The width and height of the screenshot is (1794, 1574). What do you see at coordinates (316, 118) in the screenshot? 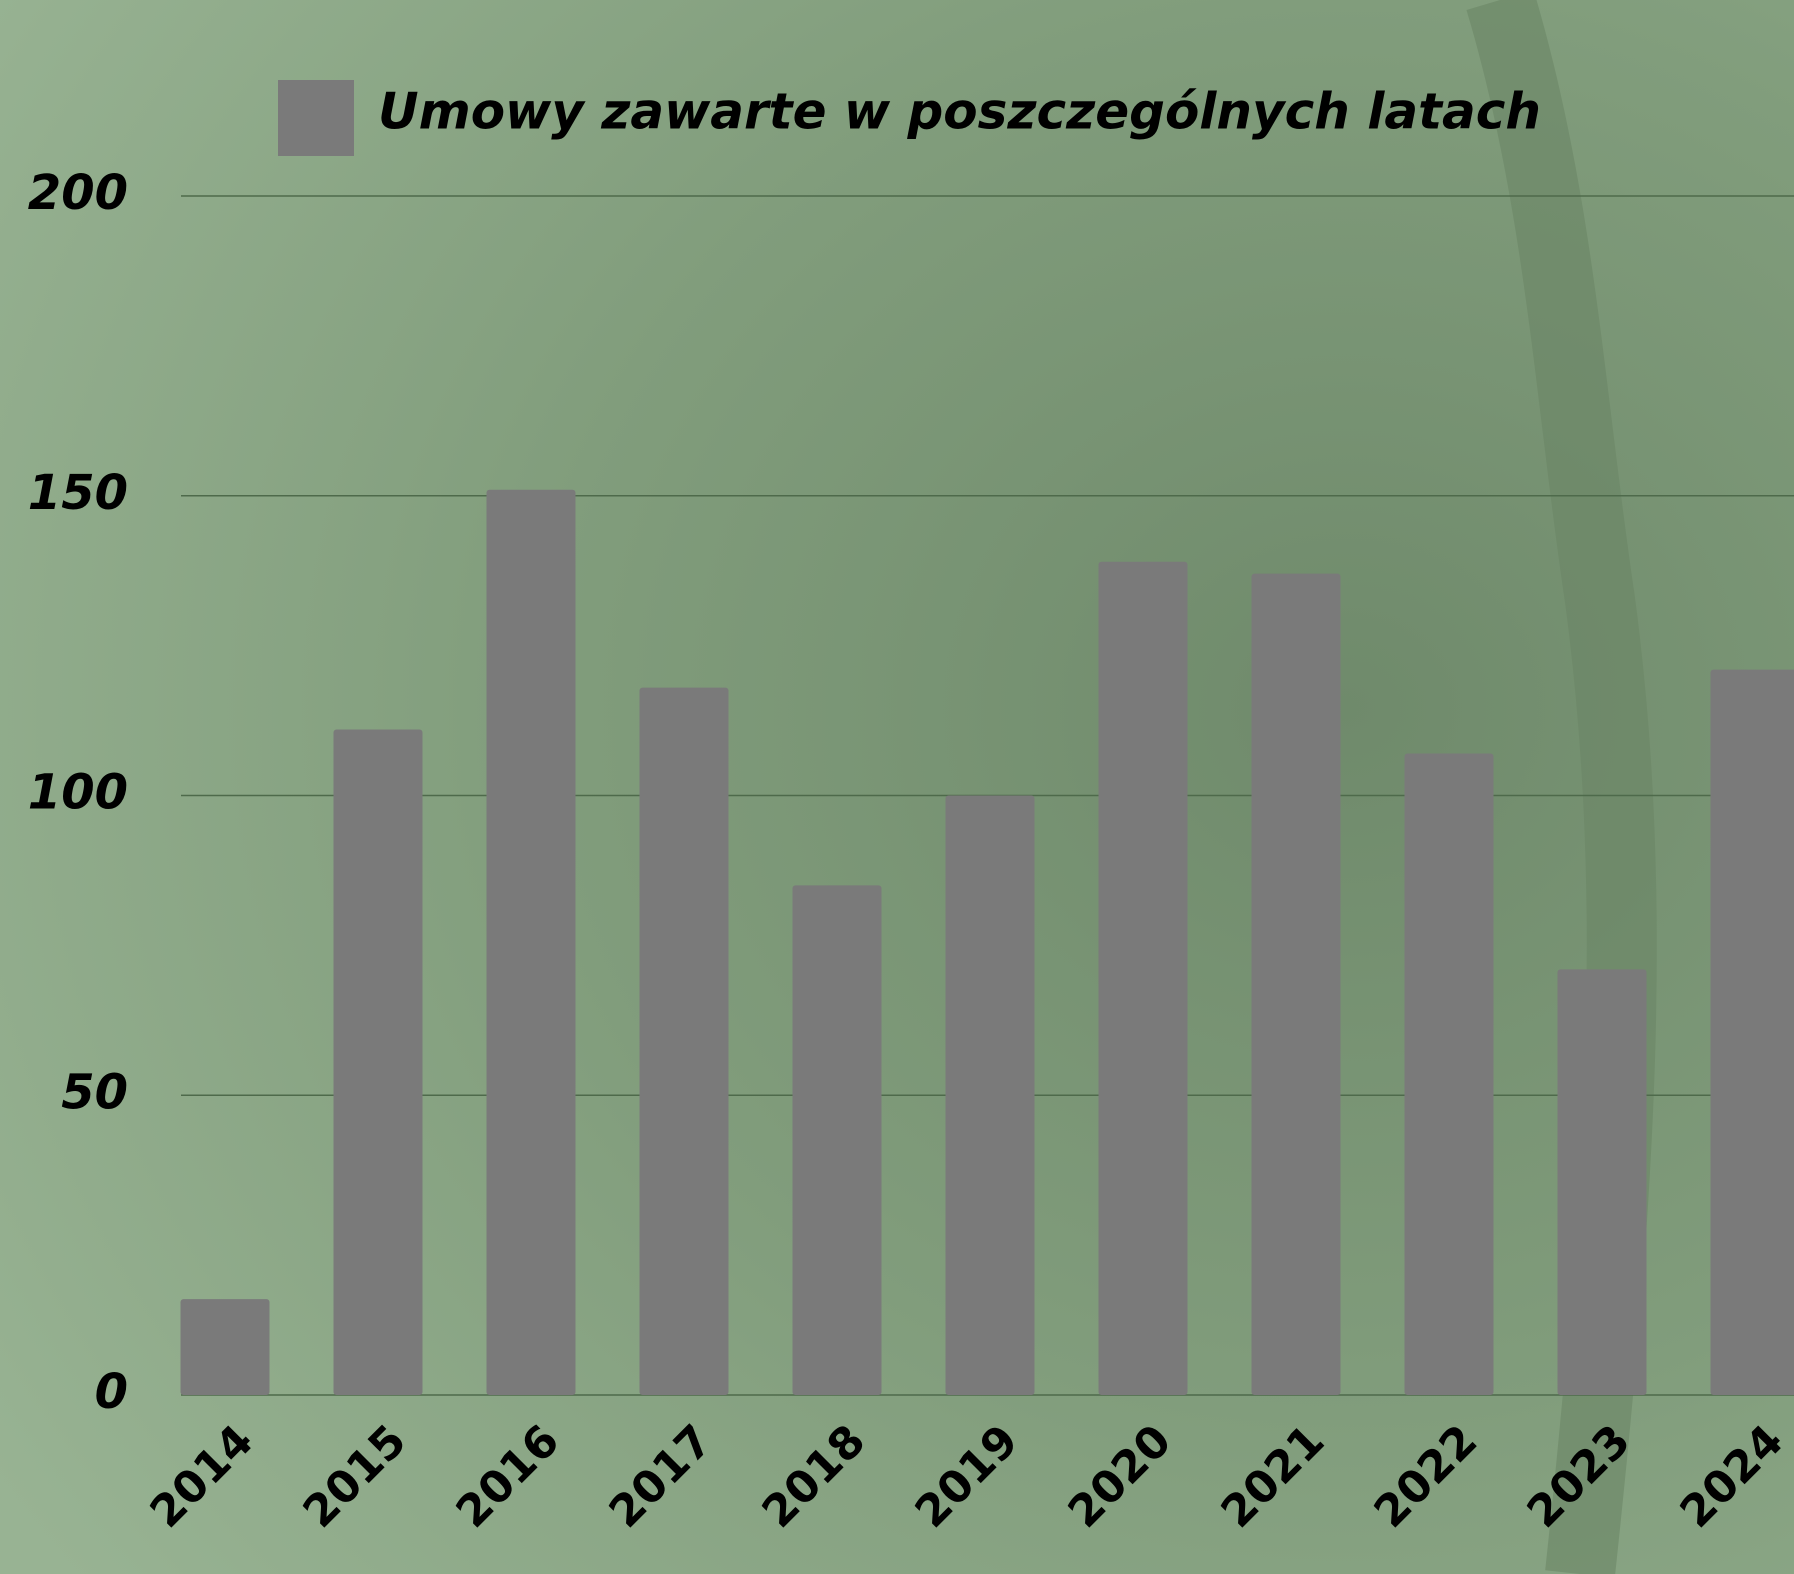
I see `legend-swatch` at bounding box center [316, 118].